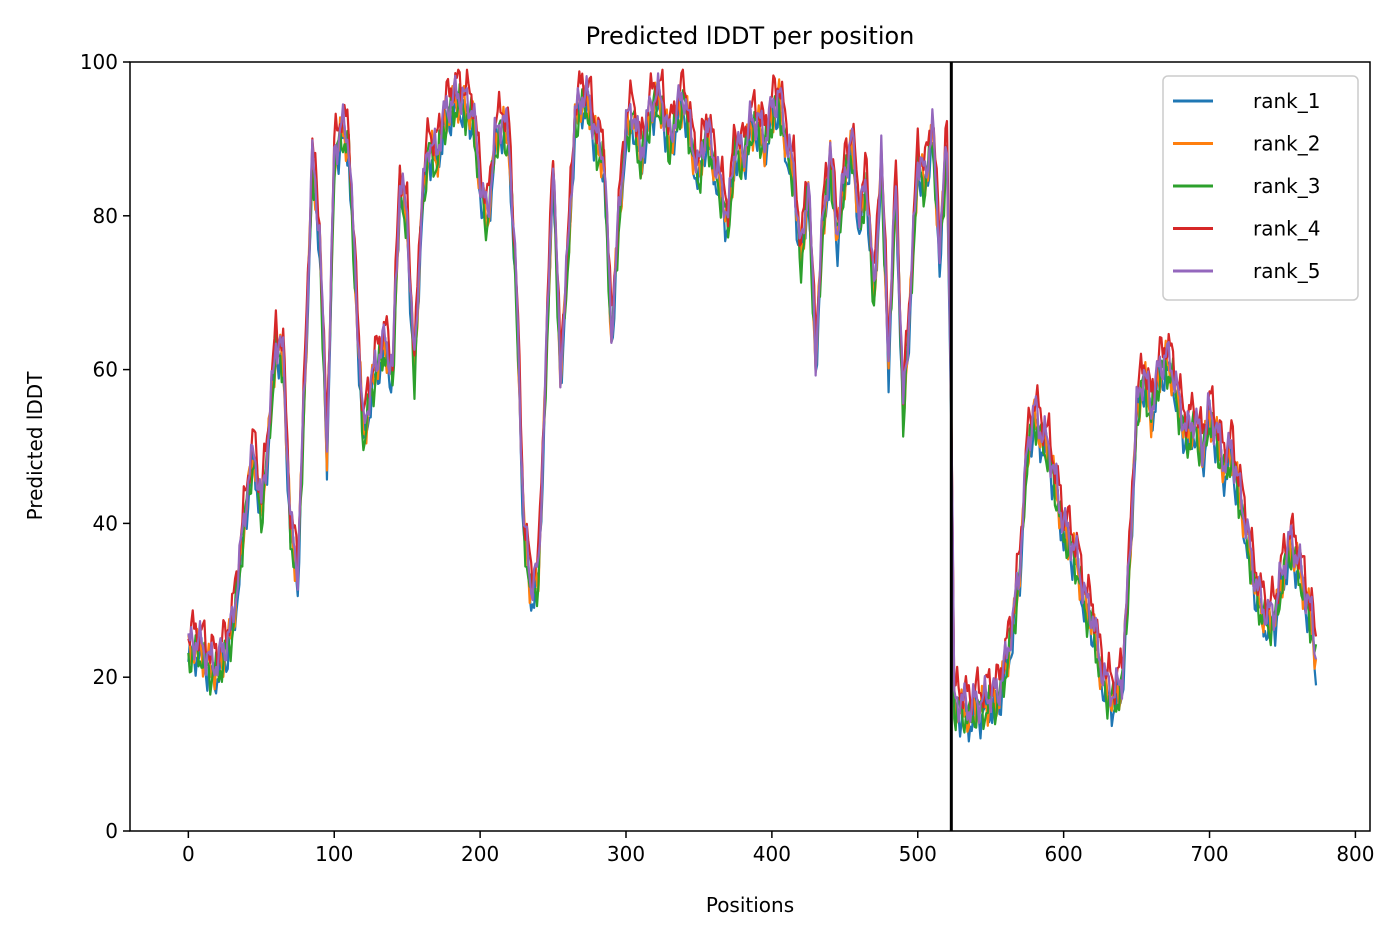 The image size is (1400, 939). What do you see at coordinates (1286, 186) in the screenshot?
I see `legend-label-rank_3: rank_3` at bounding box center [1286, 186].